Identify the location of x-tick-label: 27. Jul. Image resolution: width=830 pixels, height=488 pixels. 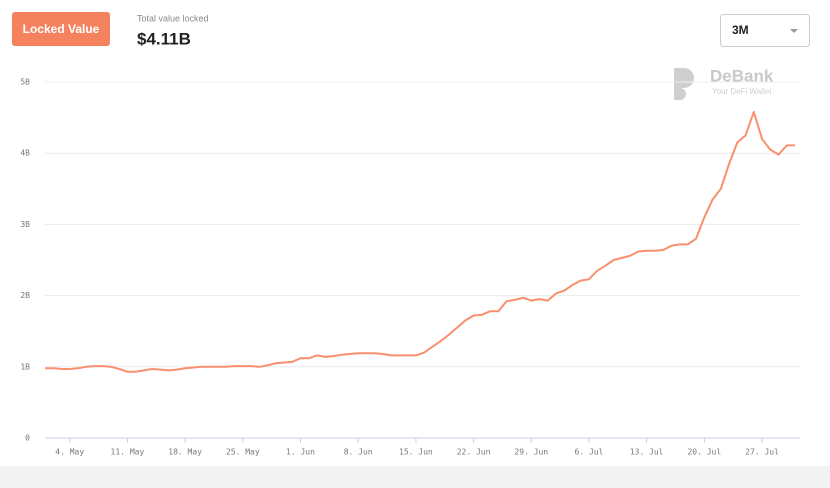
(762, 452).